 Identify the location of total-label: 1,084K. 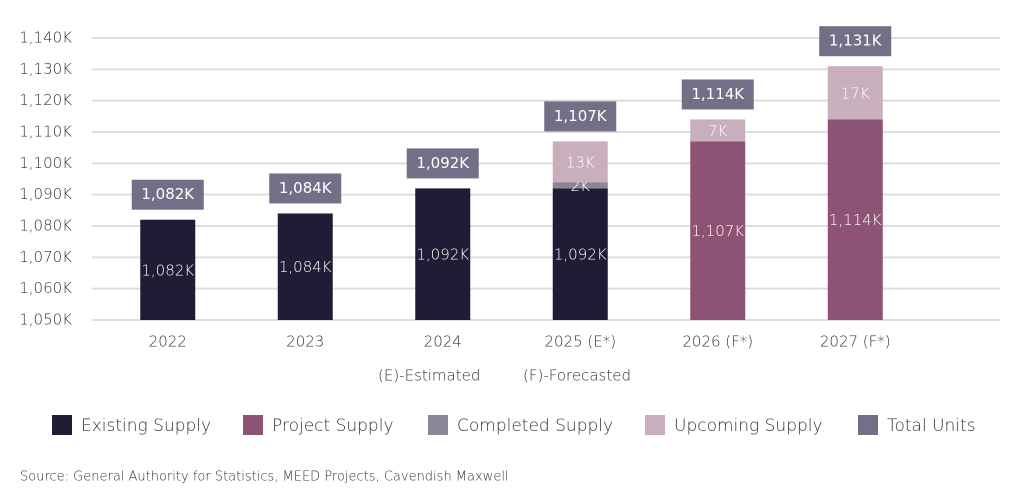
(306, 188).